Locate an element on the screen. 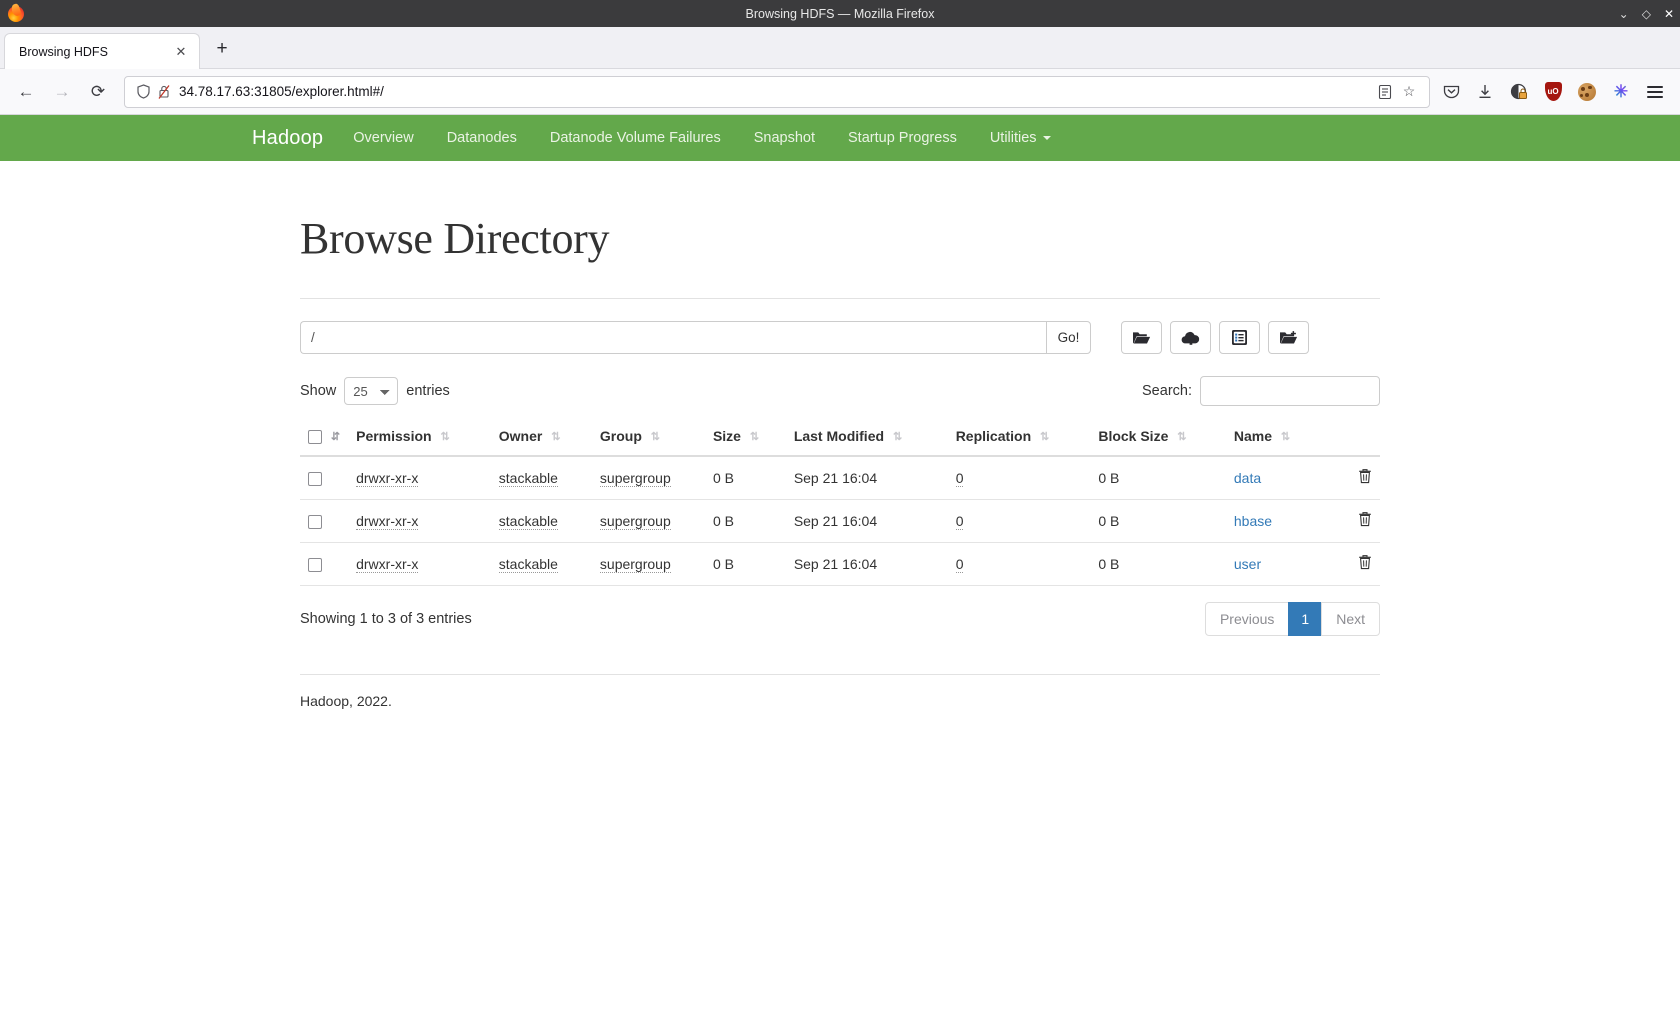 The image size is (1680, 1012). cookie-extension-icon is located at coordinates (1587, 92).